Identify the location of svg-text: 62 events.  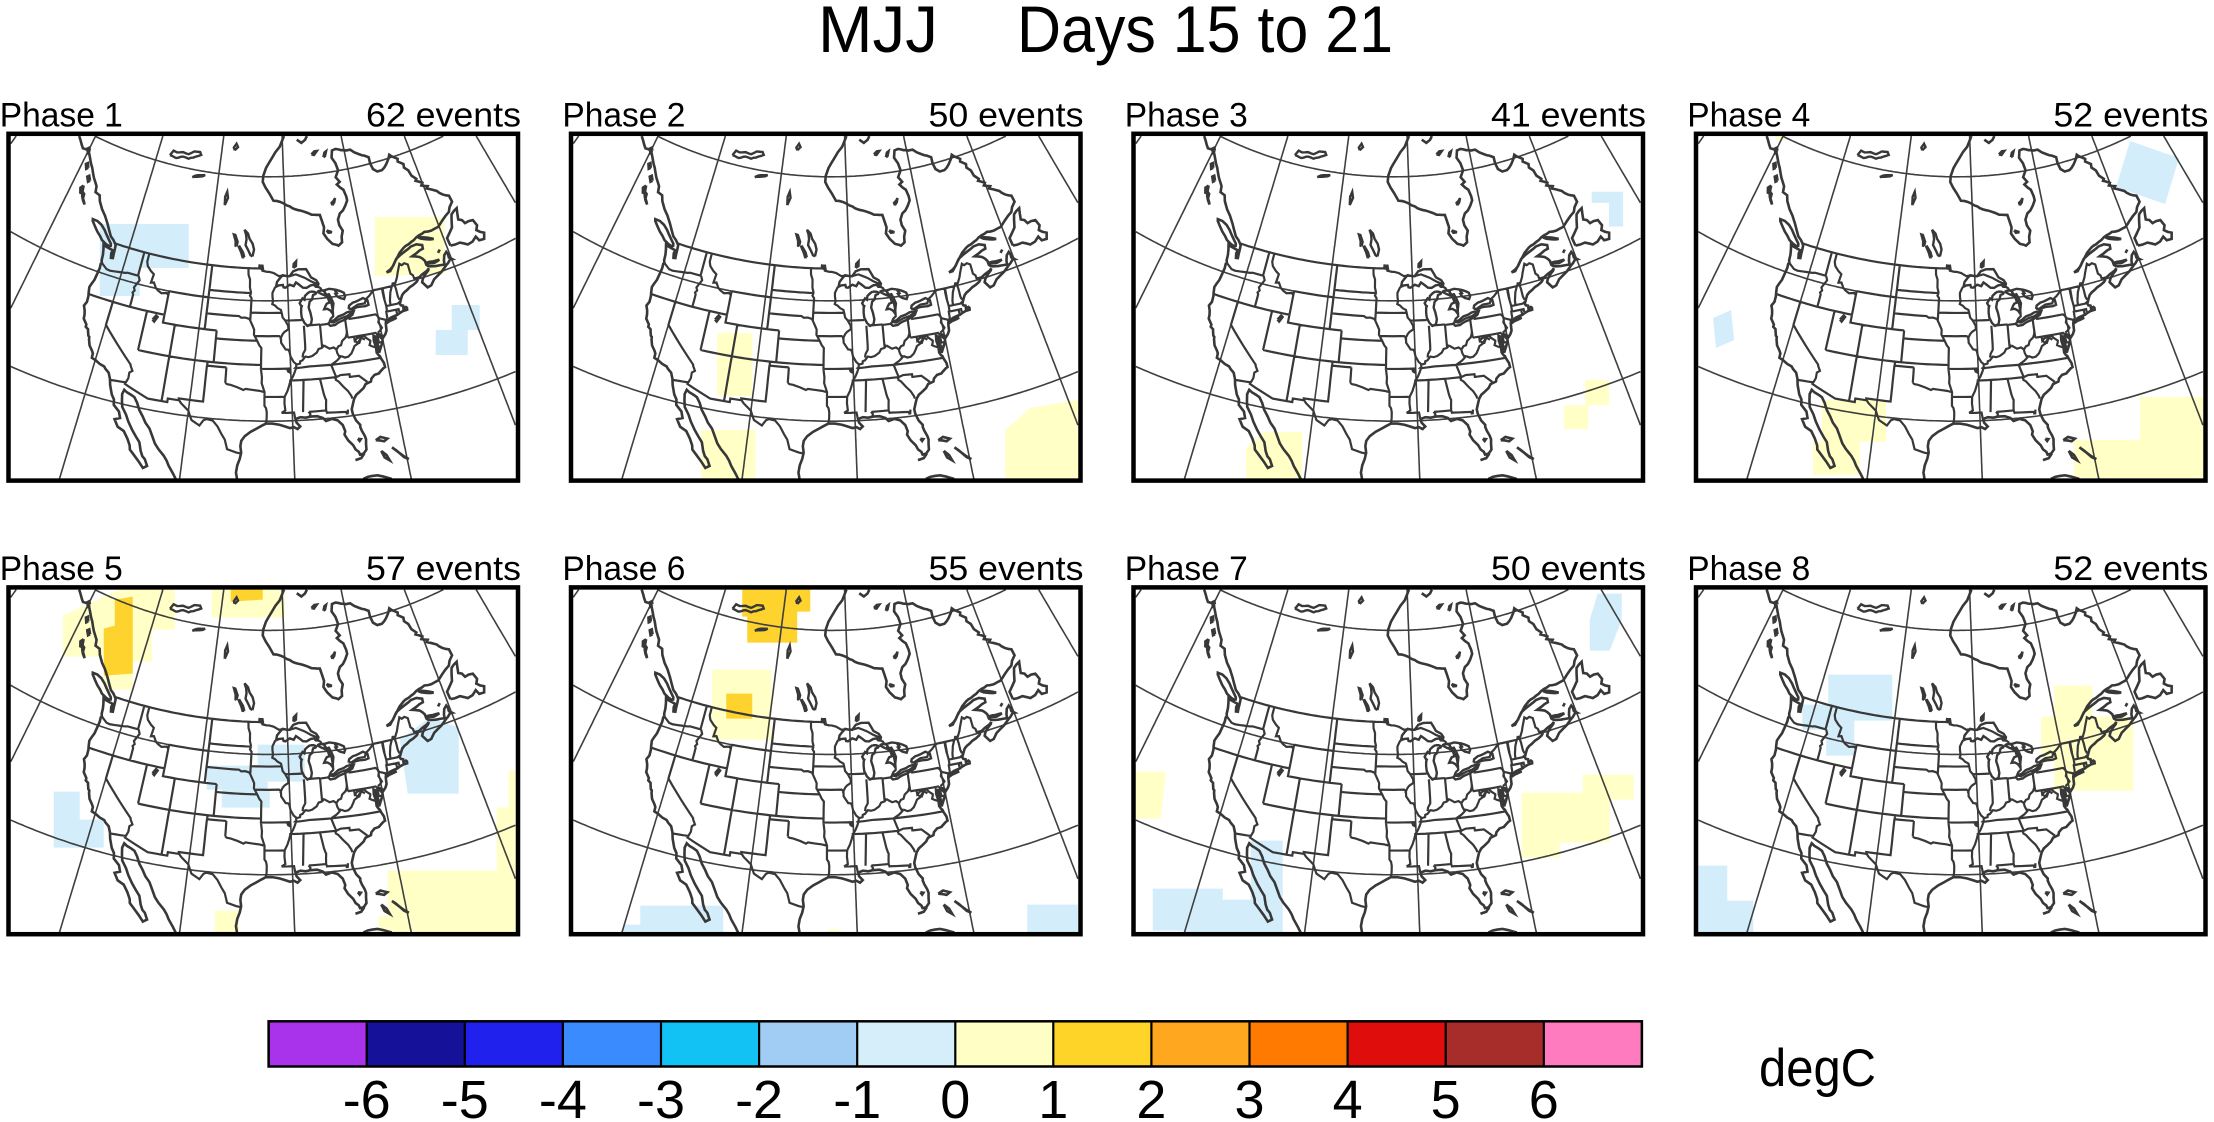
(443, 116).